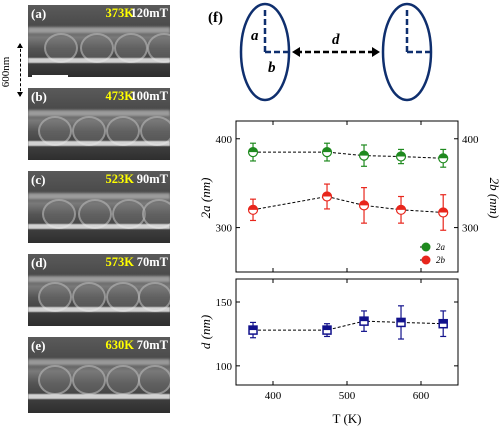 This screenshot has height=432, width=500. I want to click on arrow-head-left, so click(296, 52).